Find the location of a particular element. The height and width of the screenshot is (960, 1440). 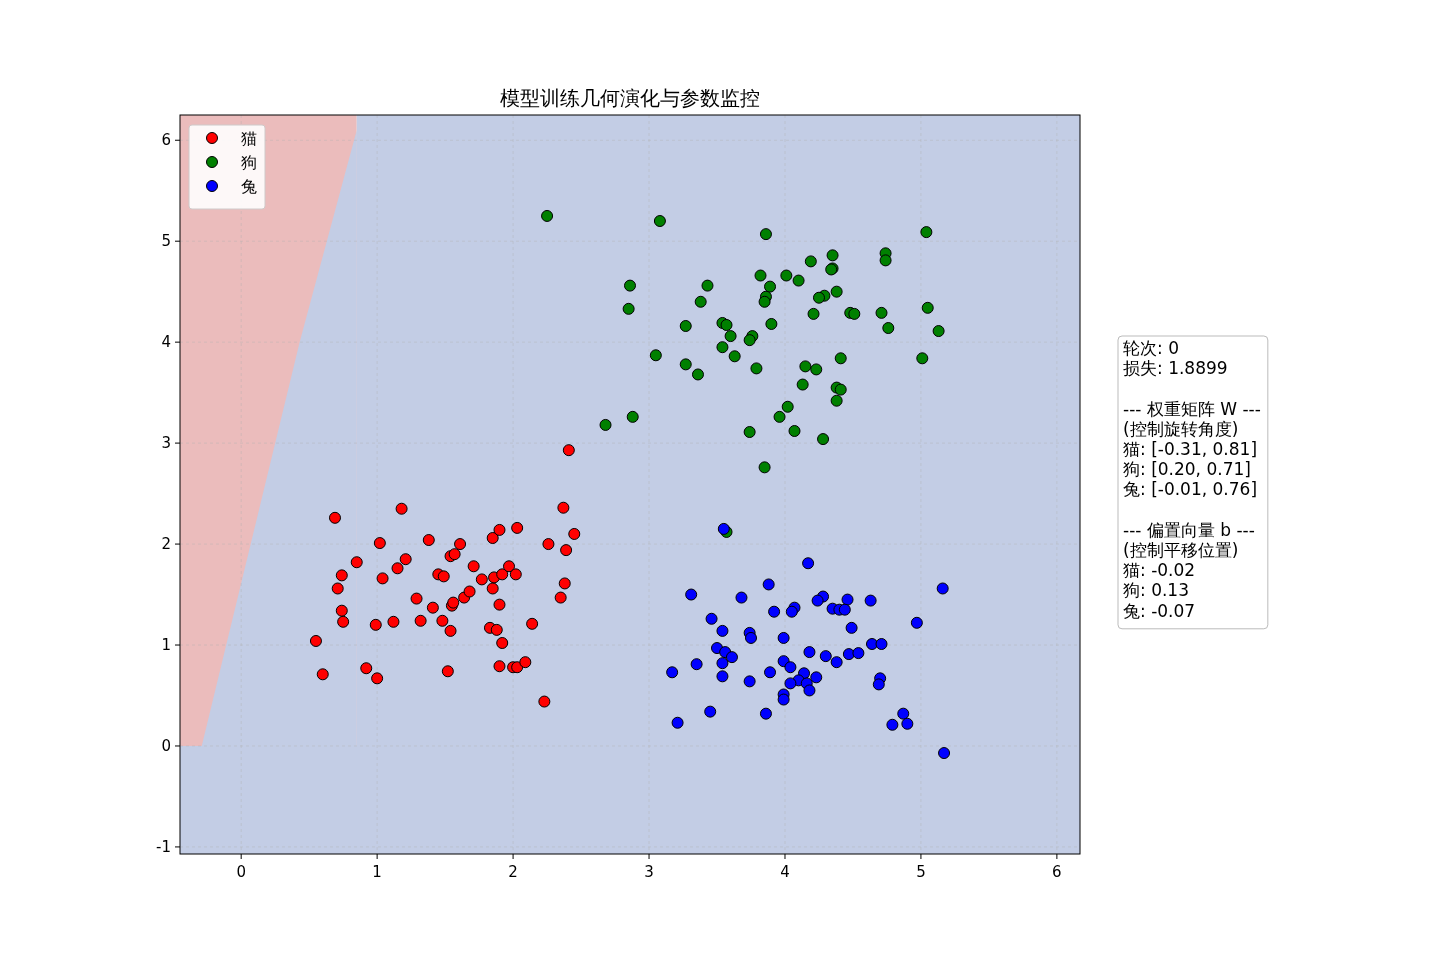

y-tick-label: 2 is located at coordinates (166, 544).